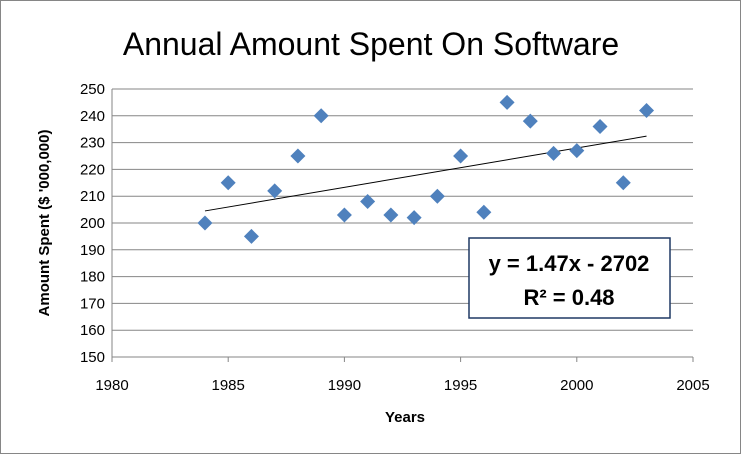 This screenshot has width=741, height=454. What do you see at coordinates (275, 191) in the screenshot?
I see `data-point-1987` at bounding box center [275, 191].